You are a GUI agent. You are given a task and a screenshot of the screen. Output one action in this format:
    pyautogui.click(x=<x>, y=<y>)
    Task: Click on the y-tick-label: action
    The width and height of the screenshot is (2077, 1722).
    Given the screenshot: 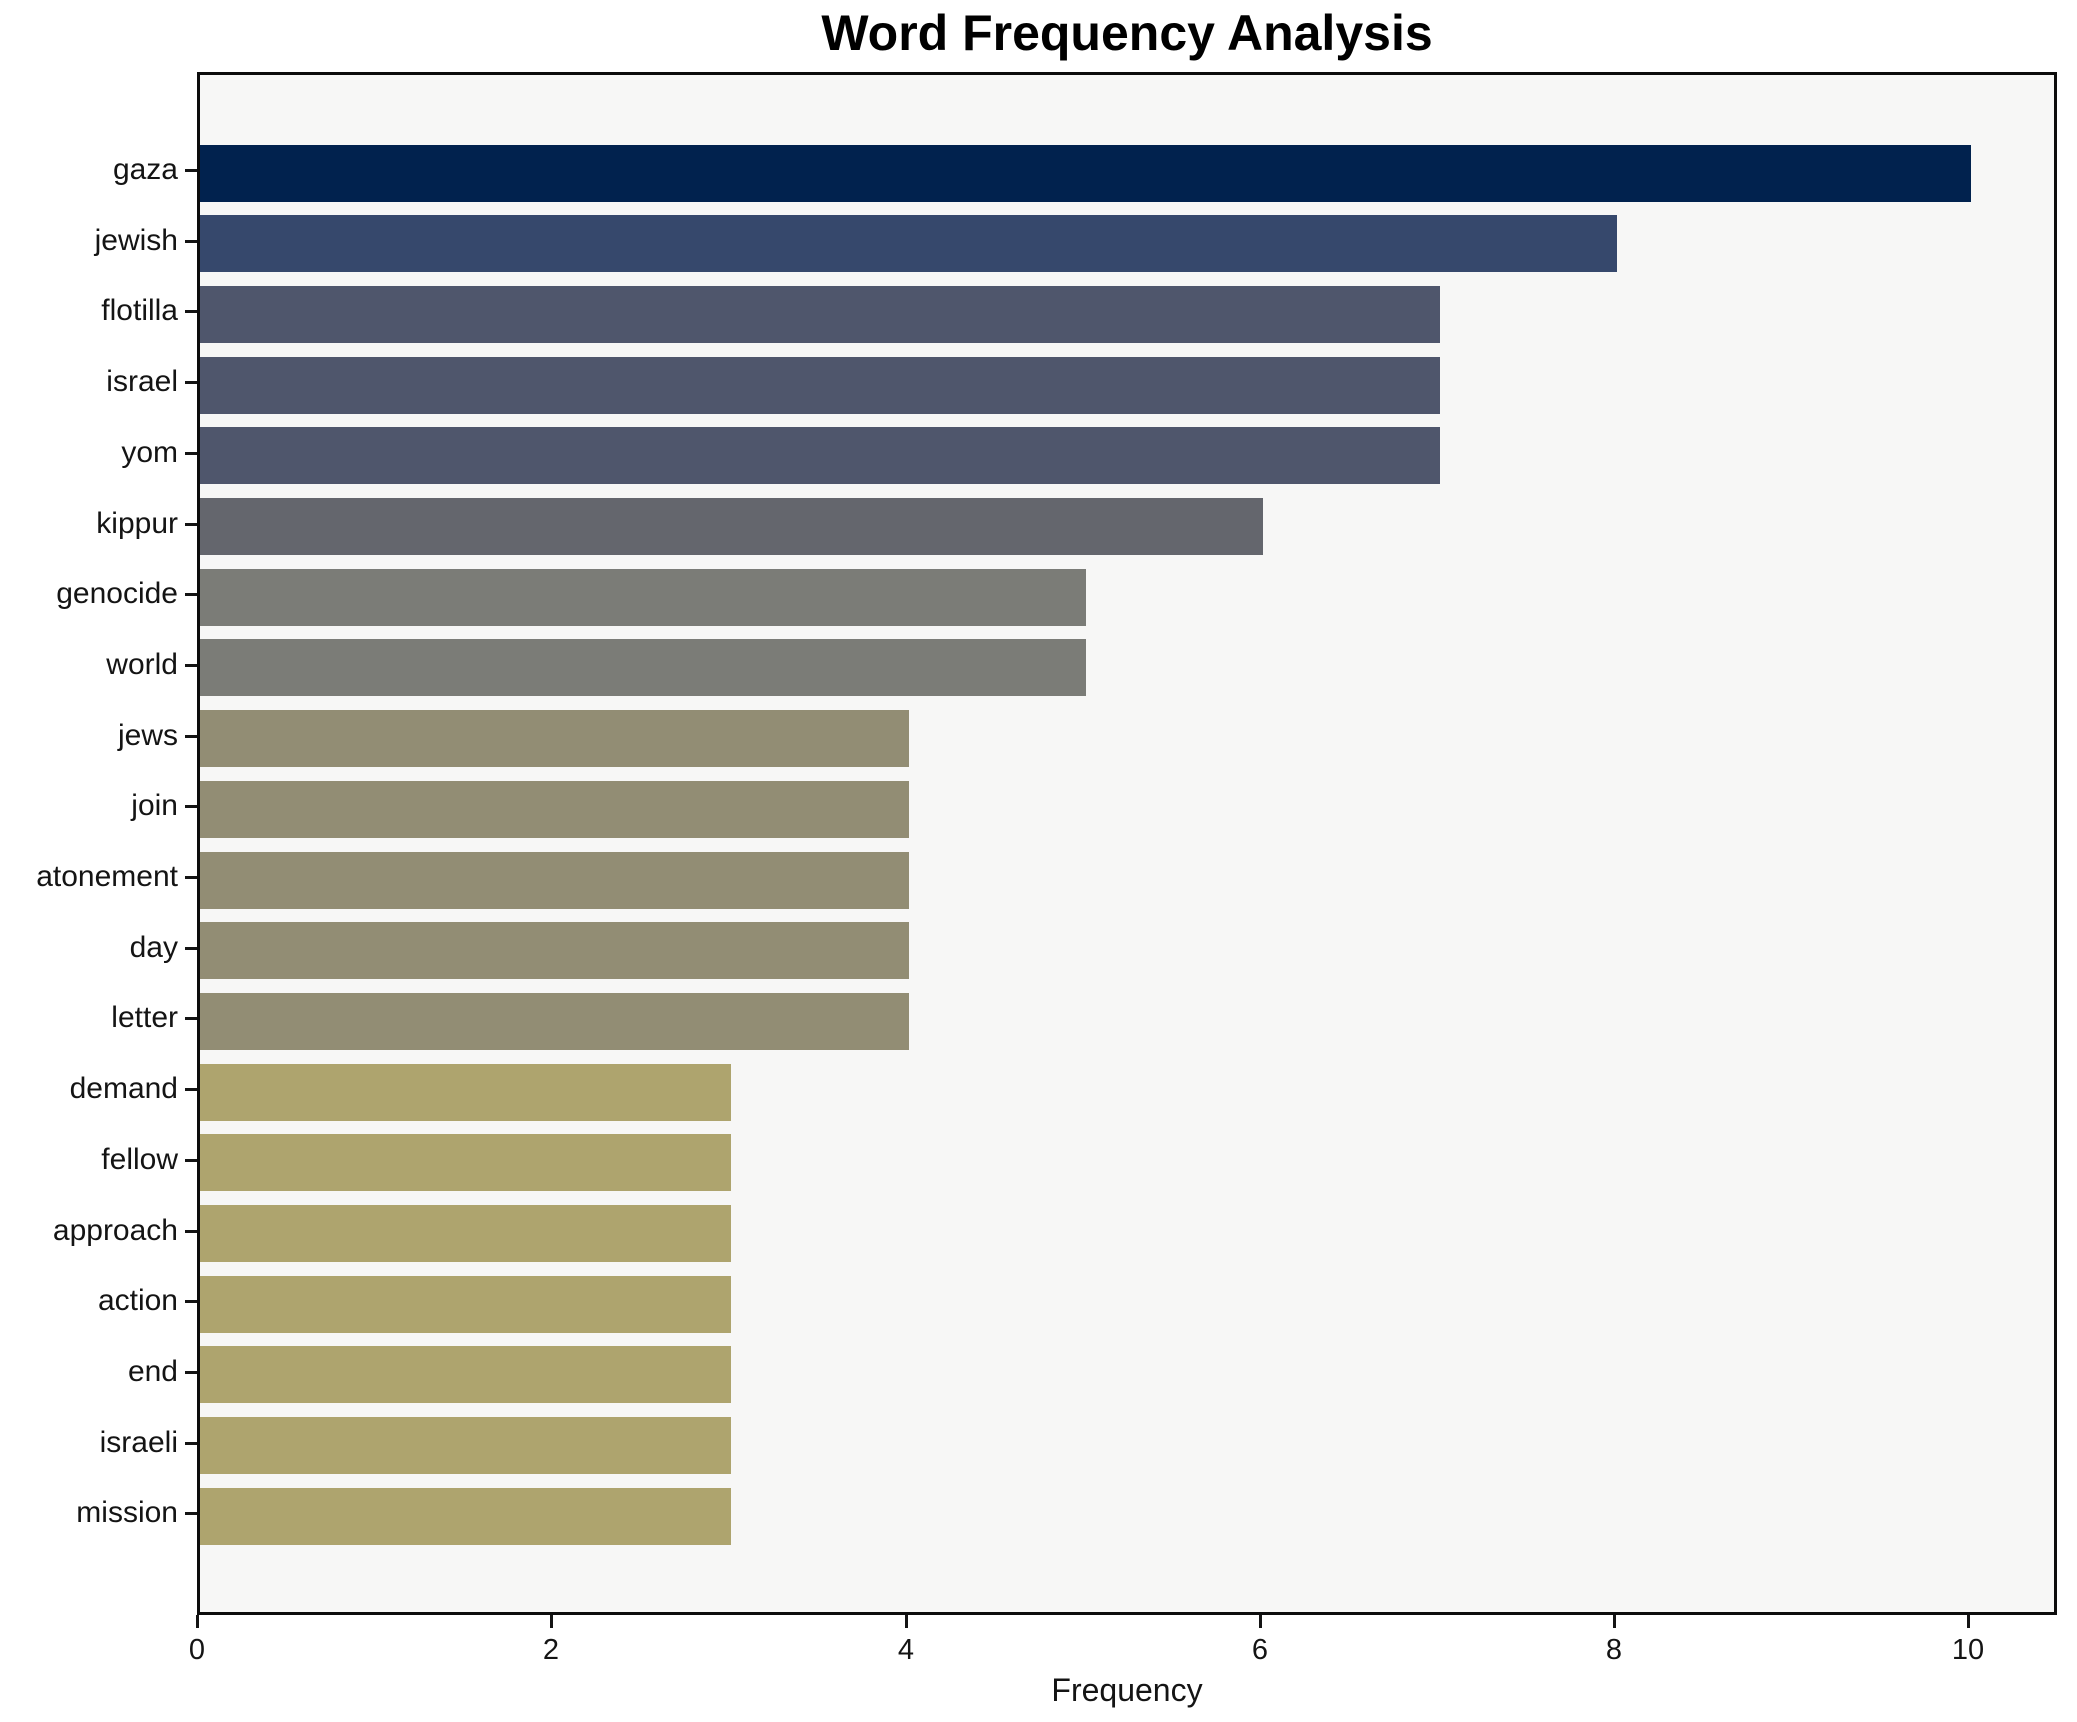 What is the action you would take?
    pyautogui.click(x=137, y=1300)
    